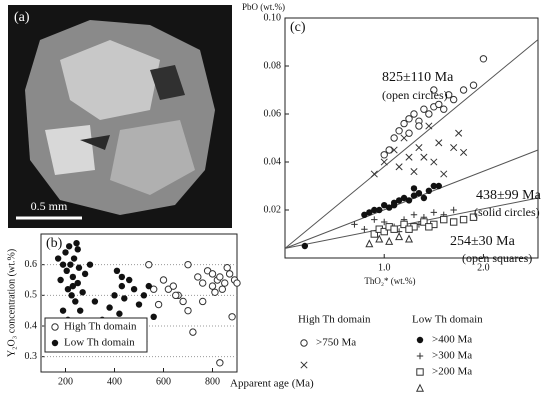 The image size is (541, 402). Describe the element at coordinates (273, 209) in the screenshot. I see `y-tick-label: 0.02` at that location.